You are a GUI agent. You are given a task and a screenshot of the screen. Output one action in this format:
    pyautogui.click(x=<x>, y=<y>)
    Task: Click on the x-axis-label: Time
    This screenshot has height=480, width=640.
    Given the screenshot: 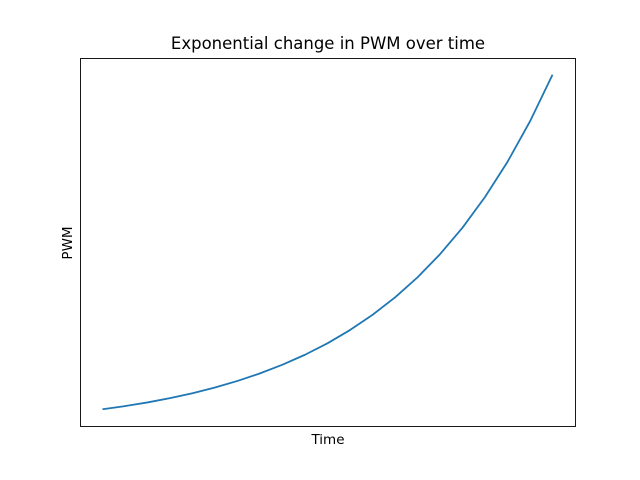 What is the action you would take?
    pyautogui.click(x=327, y=440)
    